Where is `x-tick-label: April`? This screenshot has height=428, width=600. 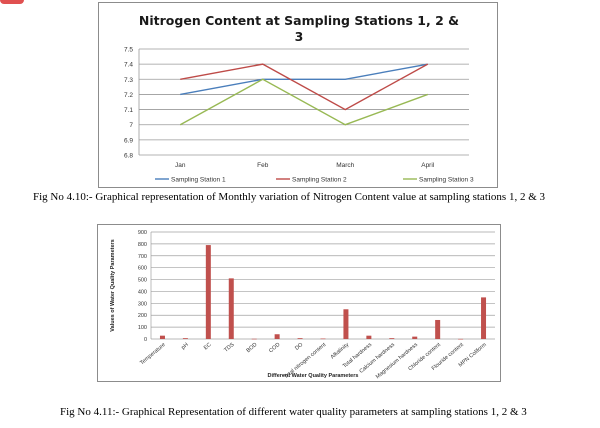 x-tick-label: April is located at coordinates (428, 165).